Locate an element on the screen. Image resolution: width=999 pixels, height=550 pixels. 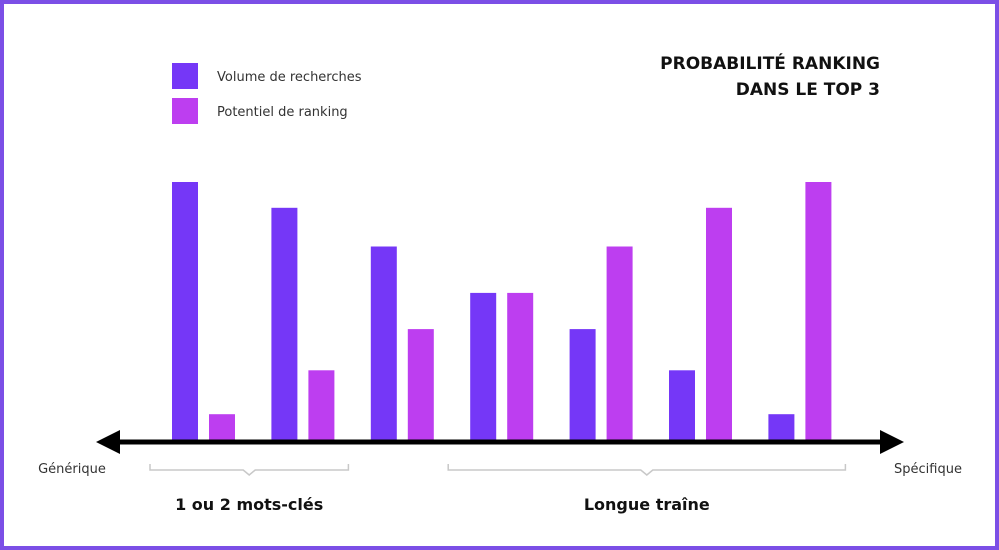
x-axis-right-label: Spécifique is located at coordinates (928, 469).